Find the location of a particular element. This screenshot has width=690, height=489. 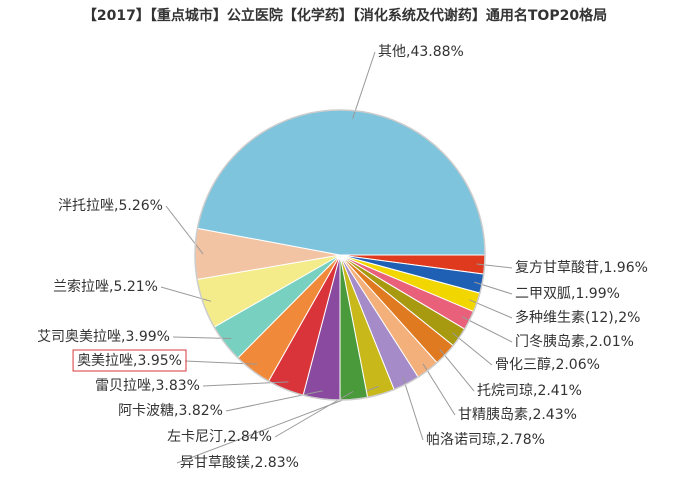

data-label: 兰索拉唑,5.21% is located at coordinates (105, 286).